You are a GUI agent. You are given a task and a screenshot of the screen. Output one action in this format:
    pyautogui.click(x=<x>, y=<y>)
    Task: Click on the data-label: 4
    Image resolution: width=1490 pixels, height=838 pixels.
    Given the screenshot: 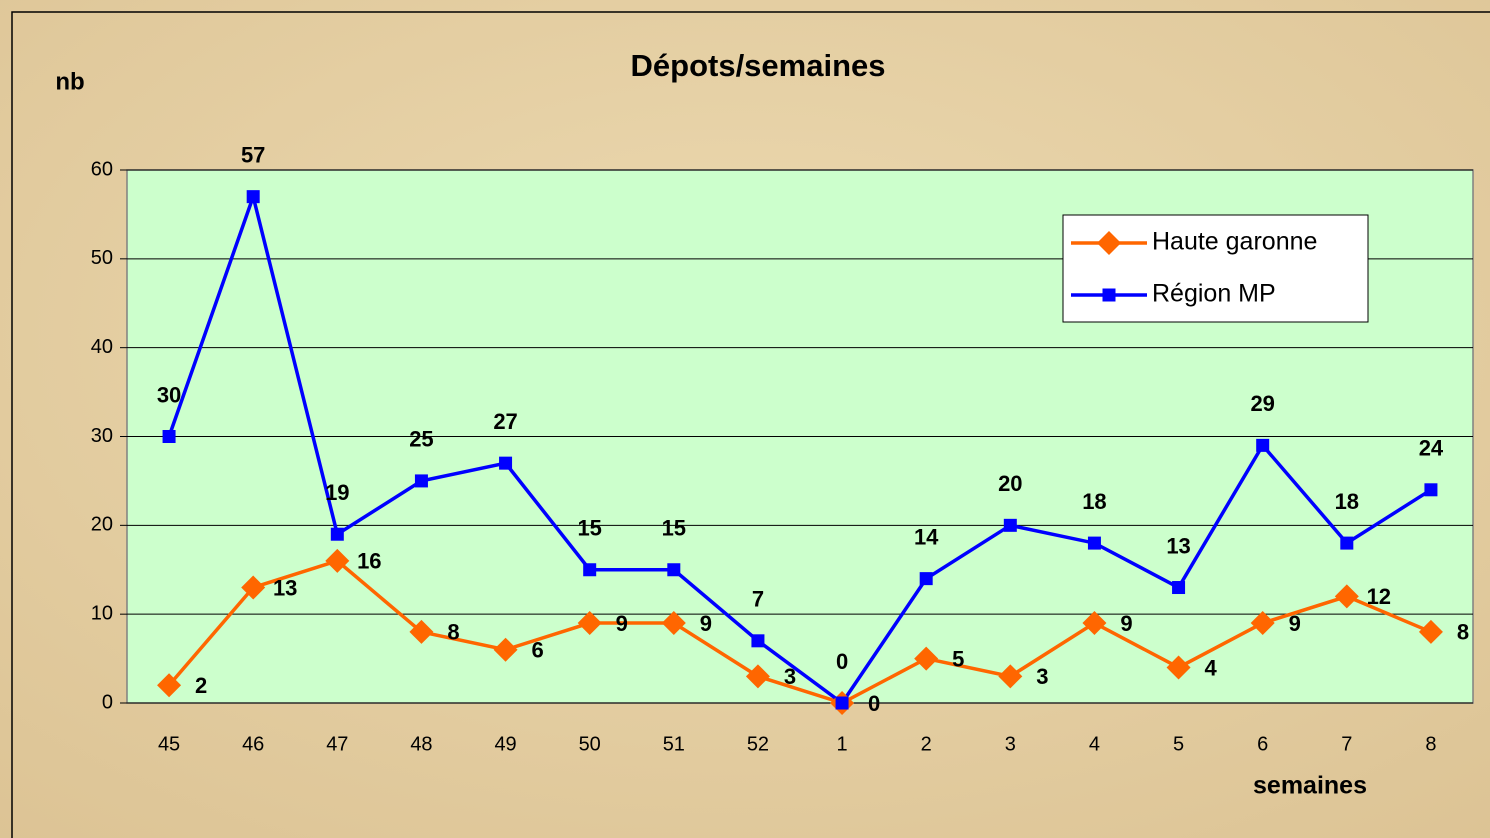 What is the action you would take?
    pyautogui.click(x=1210, y=667)
    